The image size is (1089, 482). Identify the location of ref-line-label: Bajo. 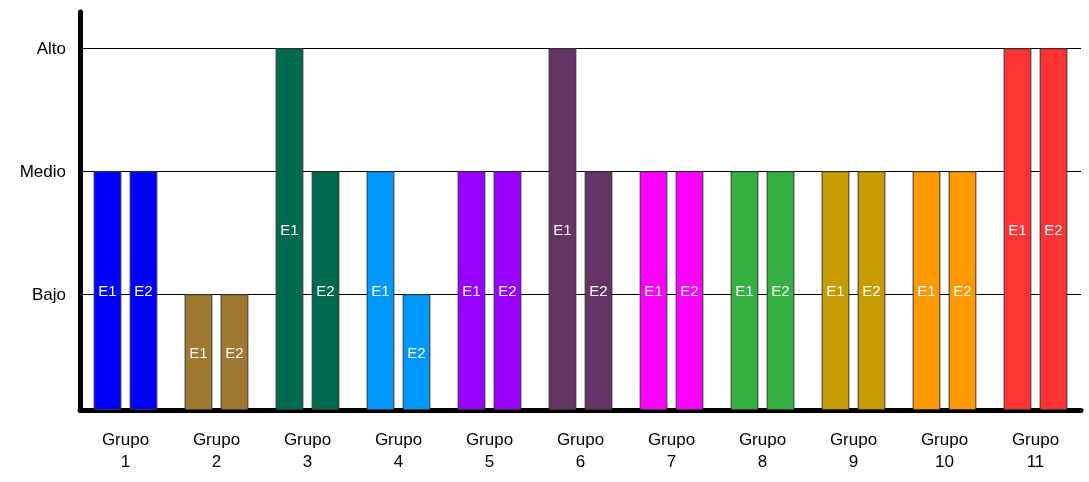
(48, 294).